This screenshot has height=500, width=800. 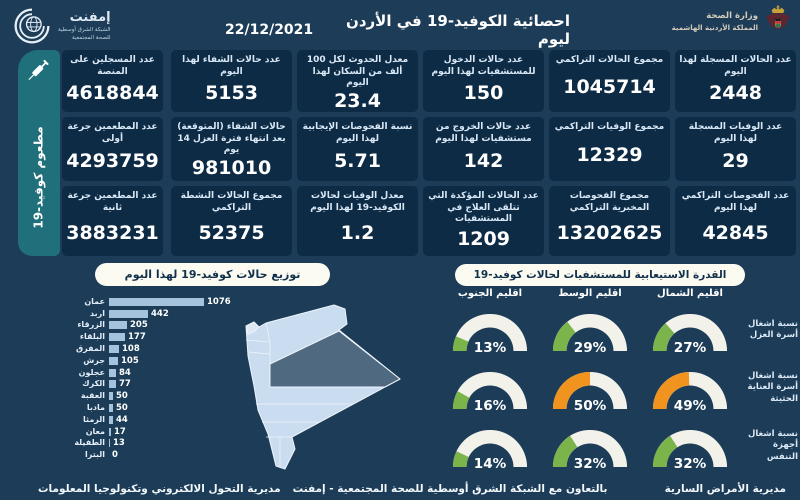 I want to click on gauge-chart: 16%, so click(x=490, y=392).